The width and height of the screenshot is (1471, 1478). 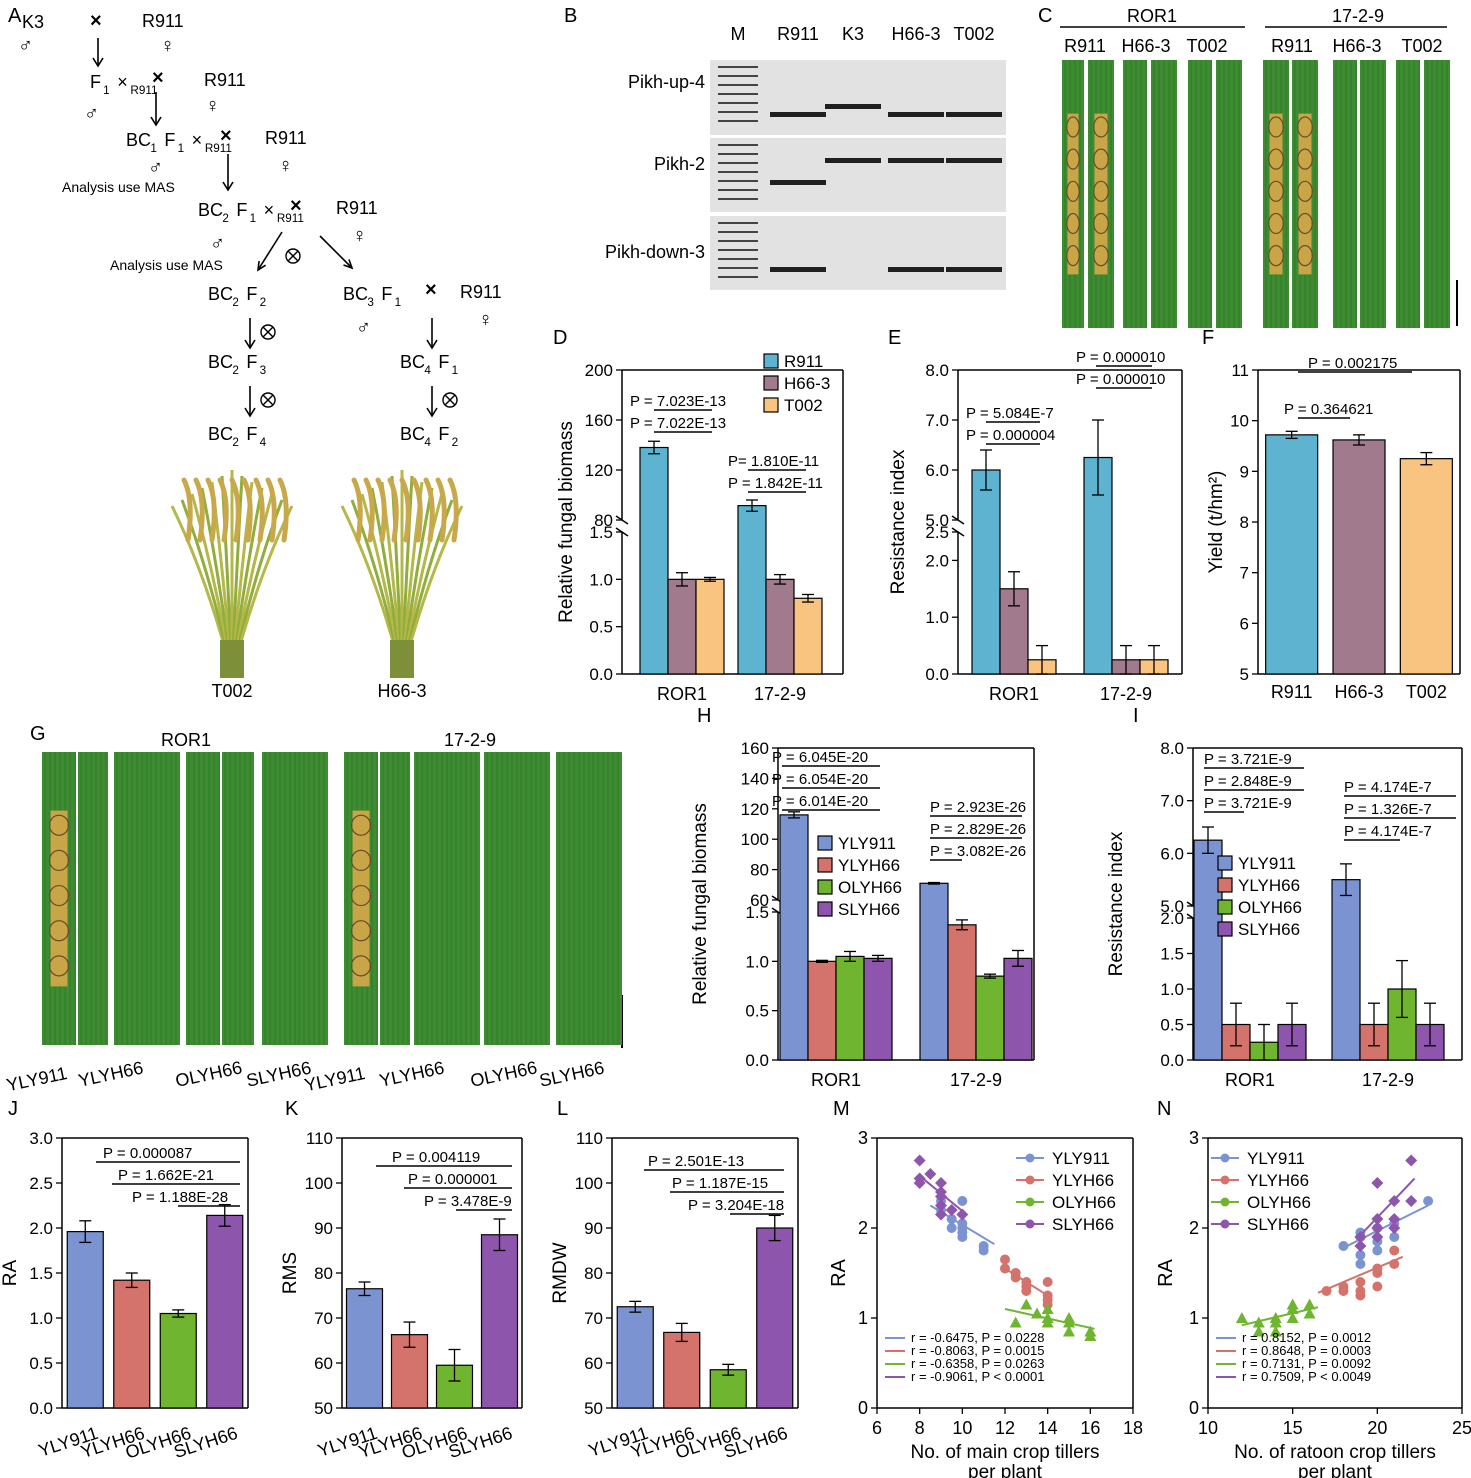 I want to click on generation-subscript: 4, so click(x=427, y=442).